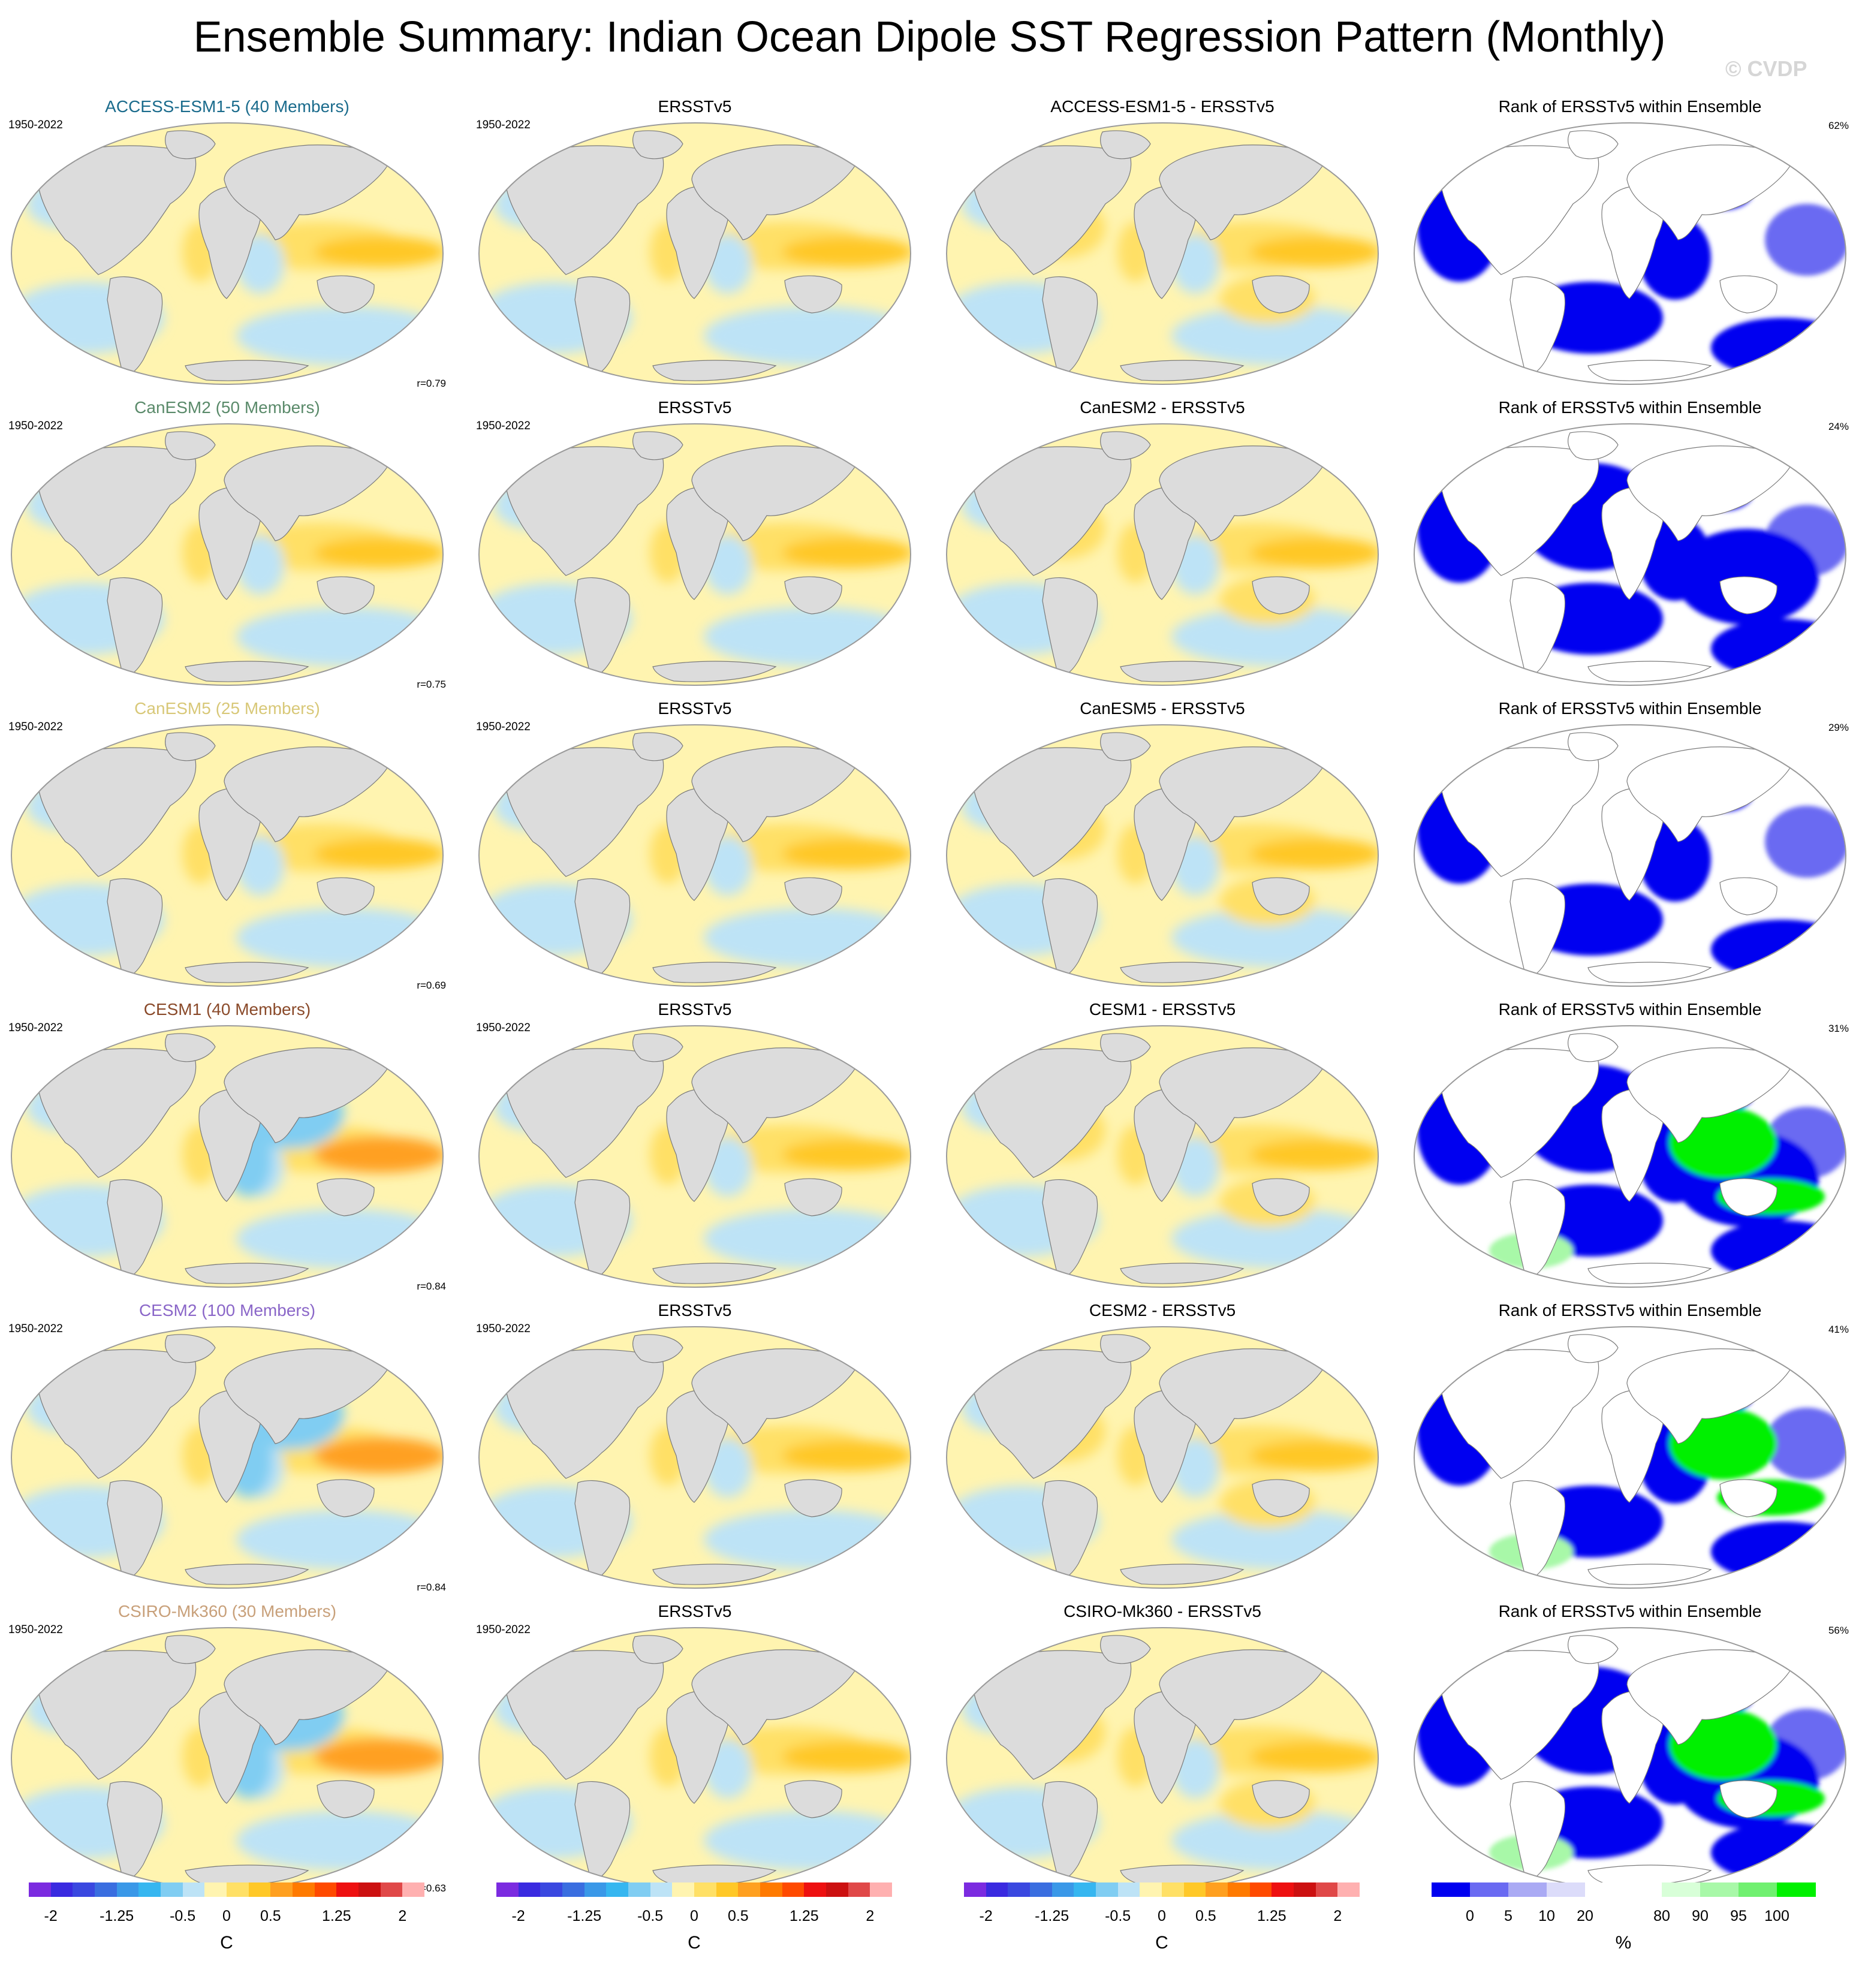  I want to click on colorbar-tick-label: 0, so click(1162, 1916).